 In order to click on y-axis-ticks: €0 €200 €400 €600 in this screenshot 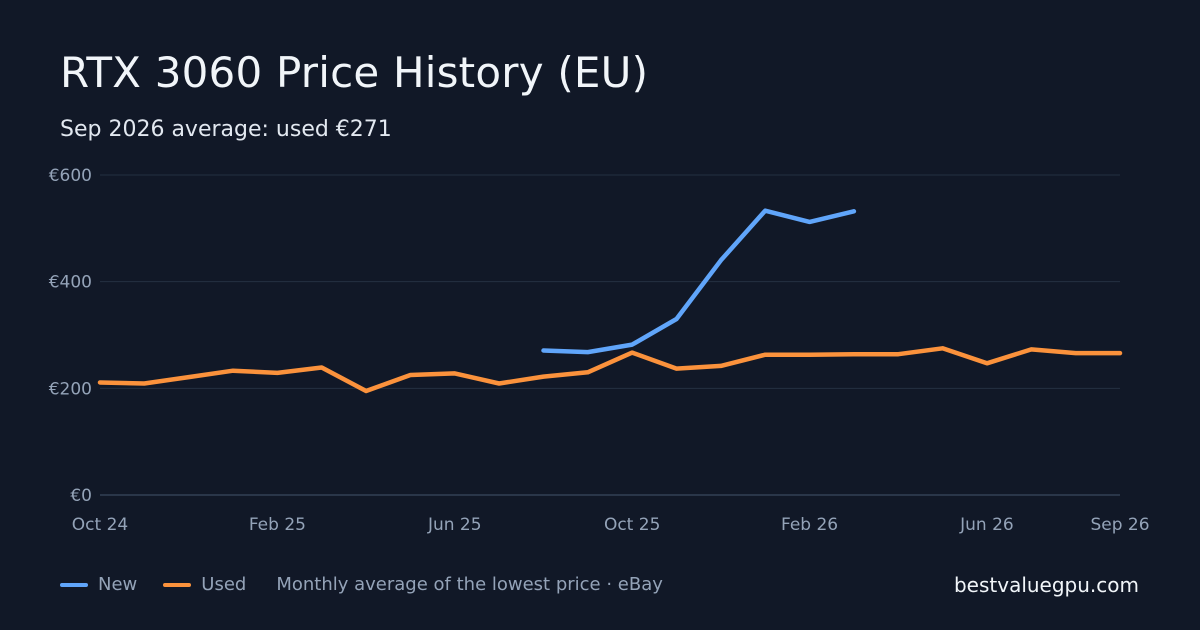, I will do `click(70, 336)`.